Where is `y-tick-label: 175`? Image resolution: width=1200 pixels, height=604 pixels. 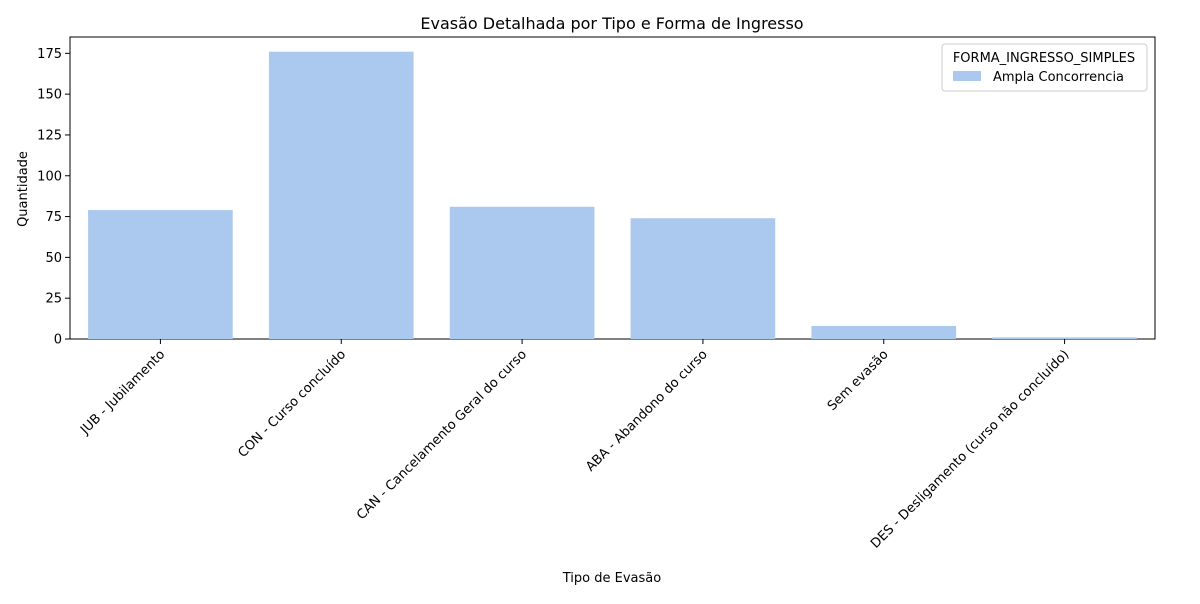
y-tick-label: 175 is located at coordinates (49, 54).